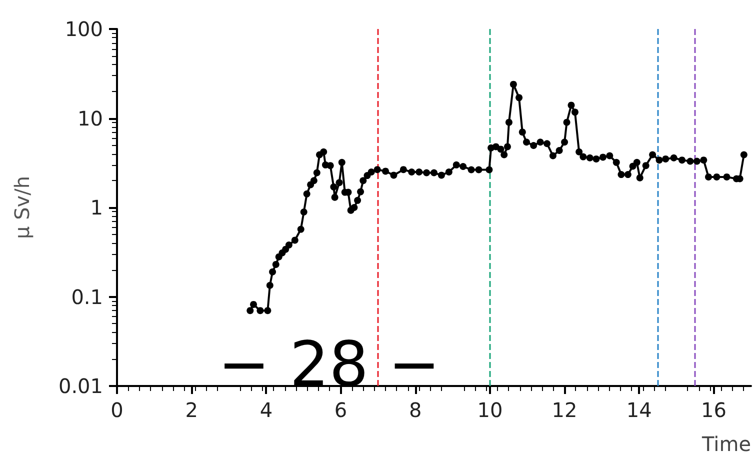  What do you see at coordinates (415, 410) in the screenshot?
I see `x-tick-label: 8` at bounding box center [415, 410].